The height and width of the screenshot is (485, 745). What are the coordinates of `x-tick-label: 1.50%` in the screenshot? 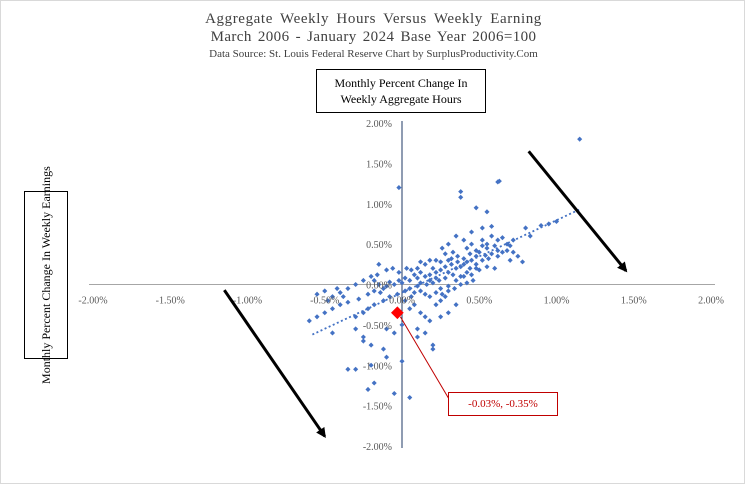 It's located at (634, 301).